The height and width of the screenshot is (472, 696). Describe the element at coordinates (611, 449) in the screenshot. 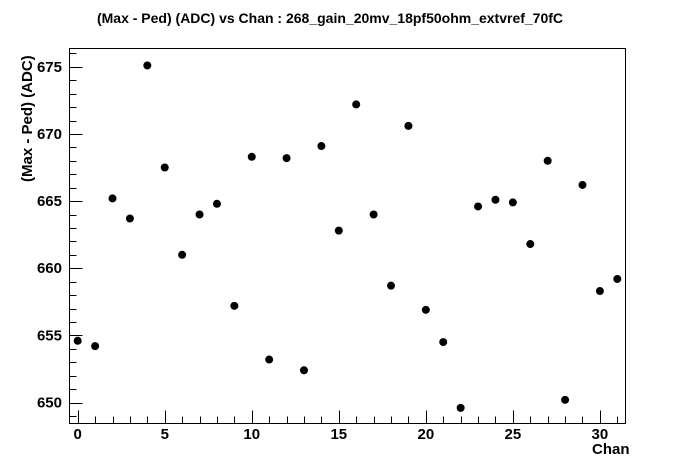

I see `x-axis-title: Chan` at that location.